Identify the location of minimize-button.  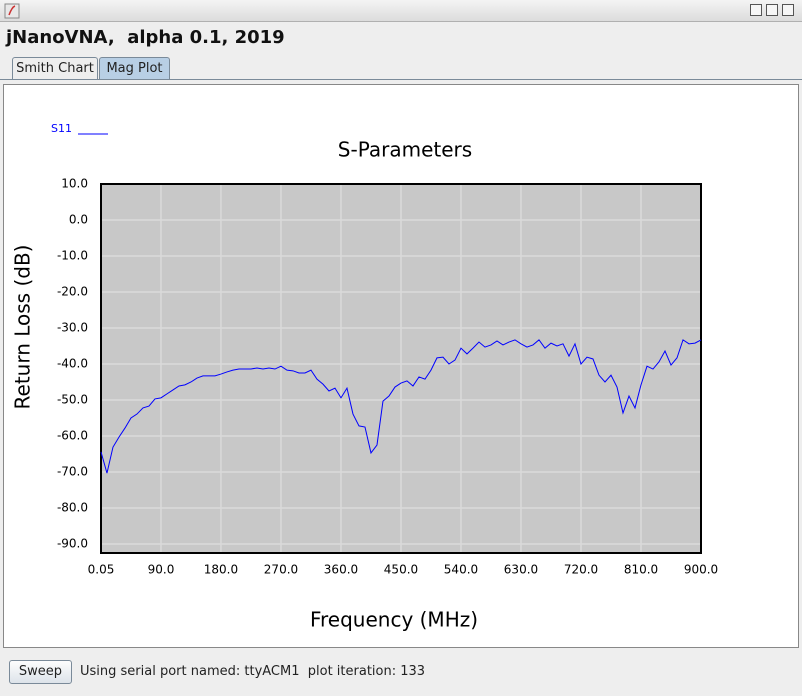
(756, 10).